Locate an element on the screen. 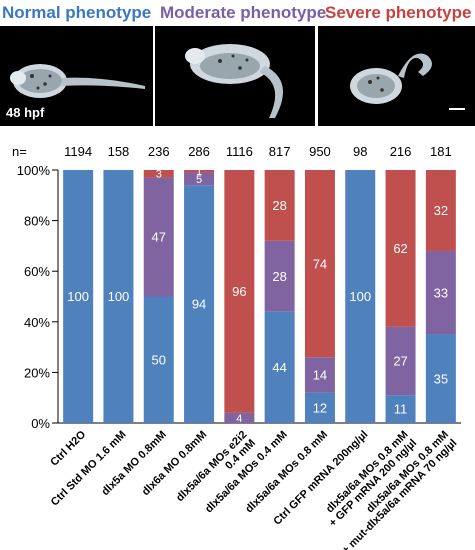 This screenshot has width=475, height=550. moderate-embryo-image is located at coordinates (235, 76).